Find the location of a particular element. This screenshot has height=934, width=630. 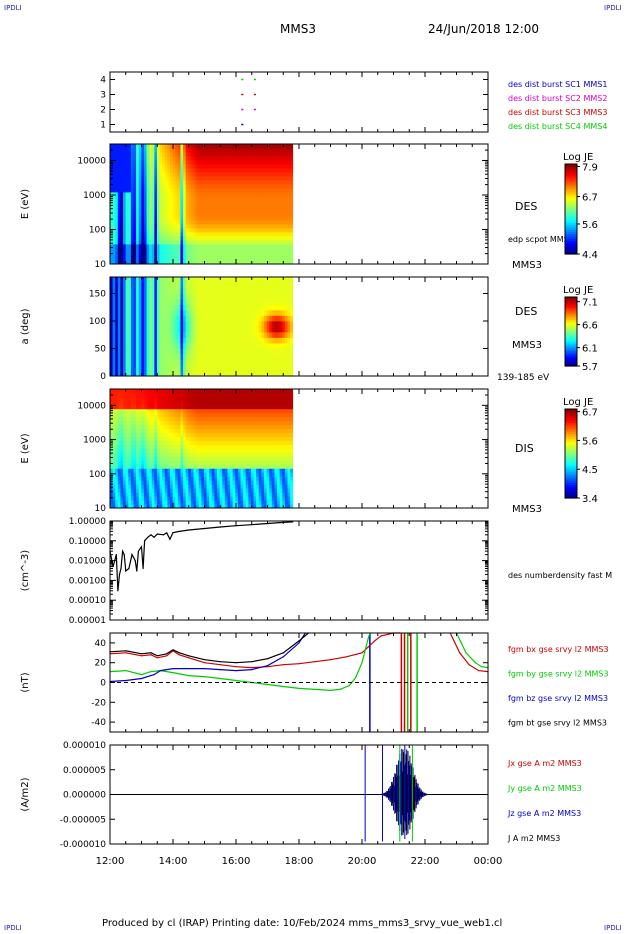

colorbar-cell is located at coordinates (571, 362).